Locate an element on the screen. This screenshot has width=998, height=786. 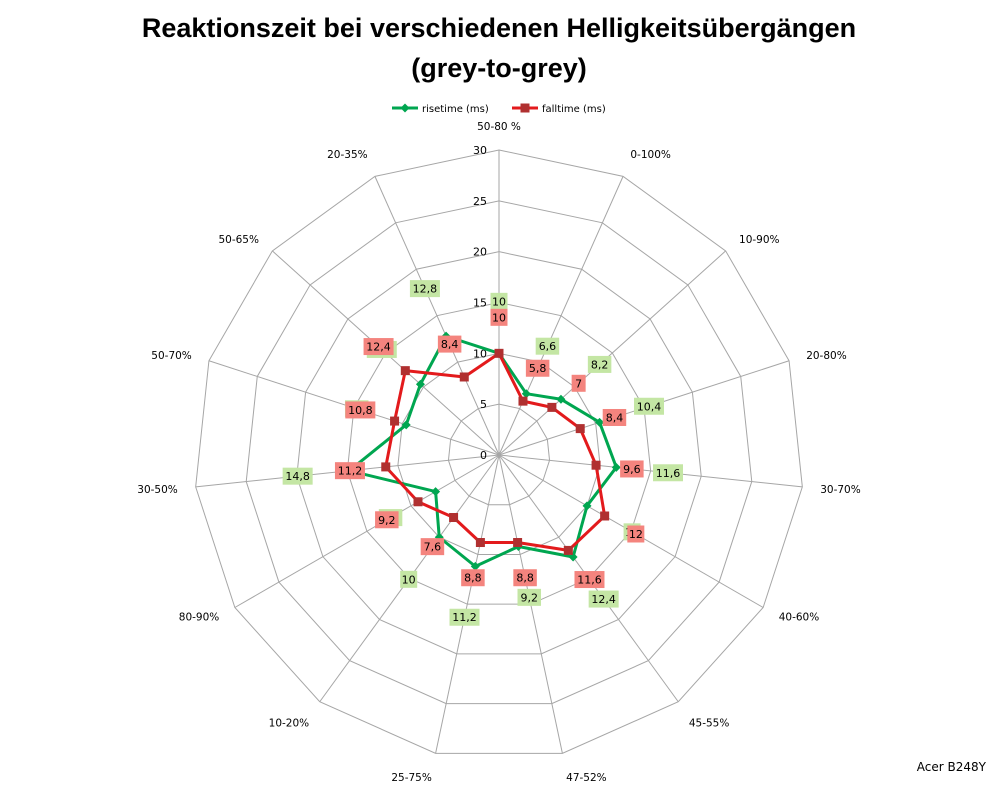
tick-label: 10 is located at coordinates (480, 353).